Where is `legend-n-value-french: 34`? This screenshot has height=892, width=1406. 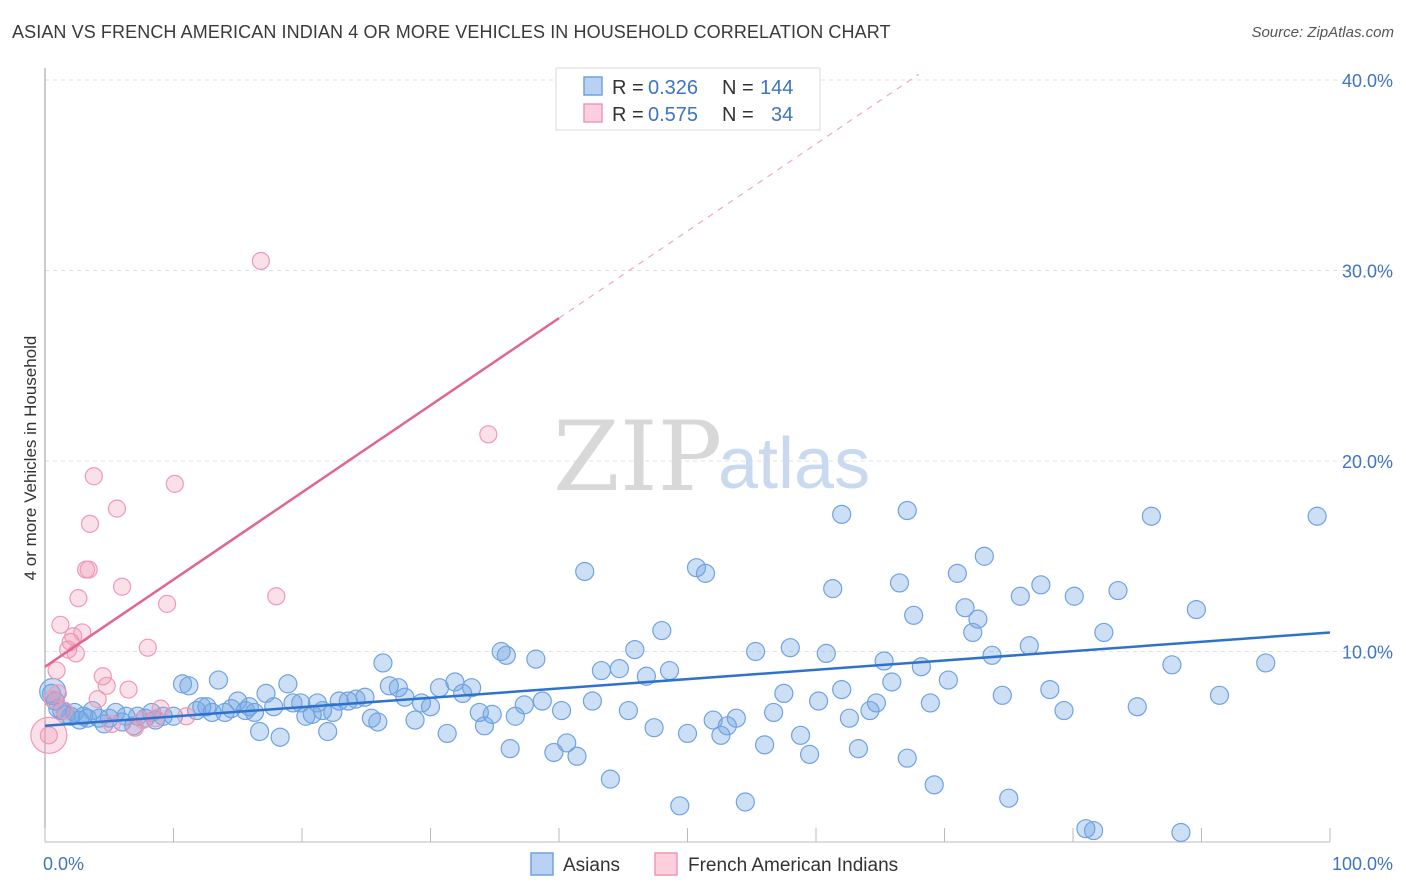 legend-n-value-french: 34 is located at coordinates (782, 115).